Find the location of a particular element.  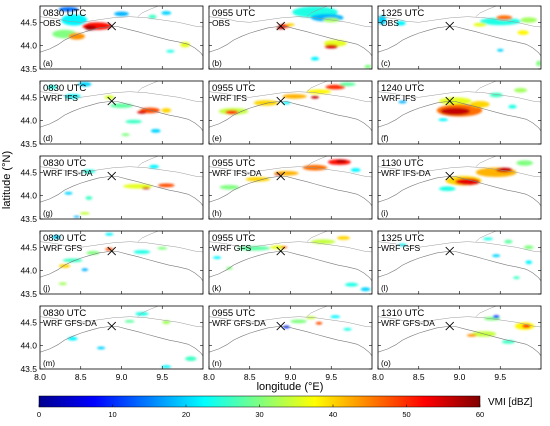

colorbar-tick-label: 60 is located at coordinates (480, 414).